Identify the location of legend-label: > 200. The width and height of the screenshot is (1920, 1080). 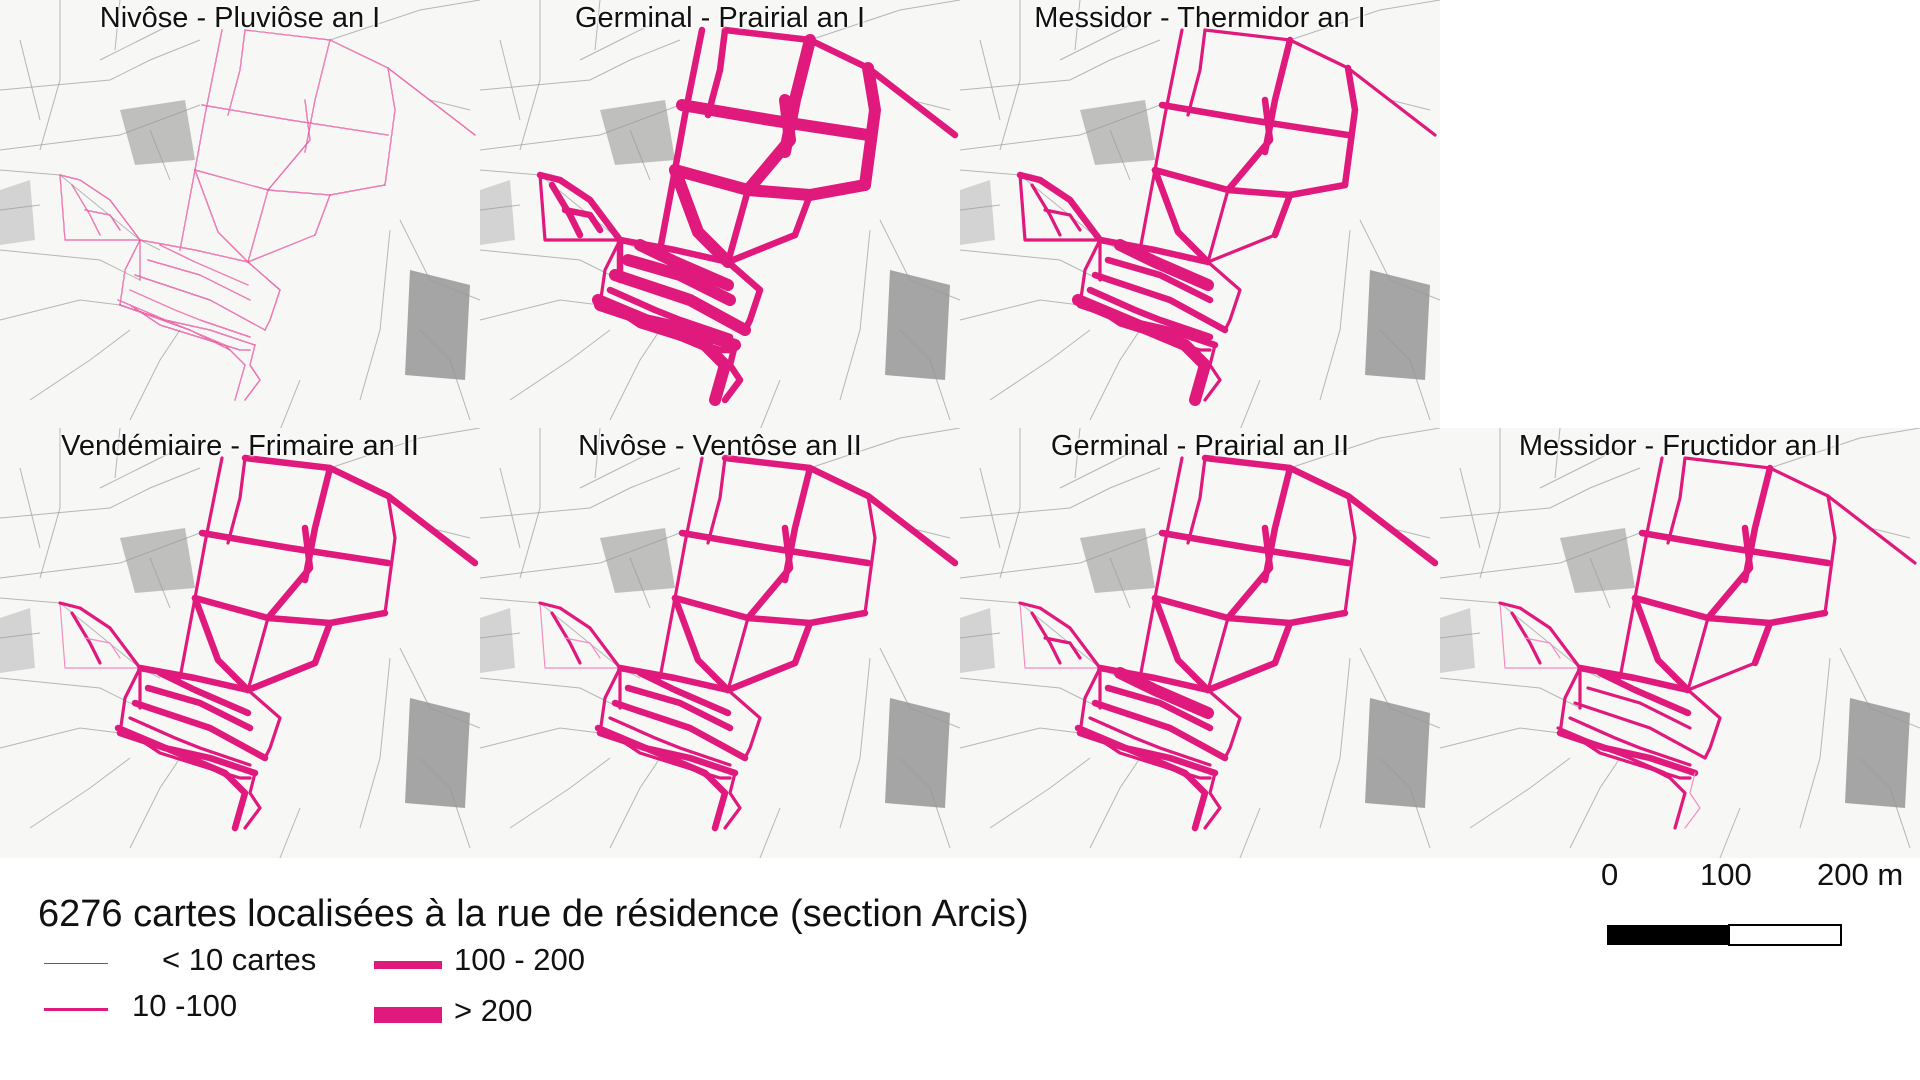
(493, 1010).